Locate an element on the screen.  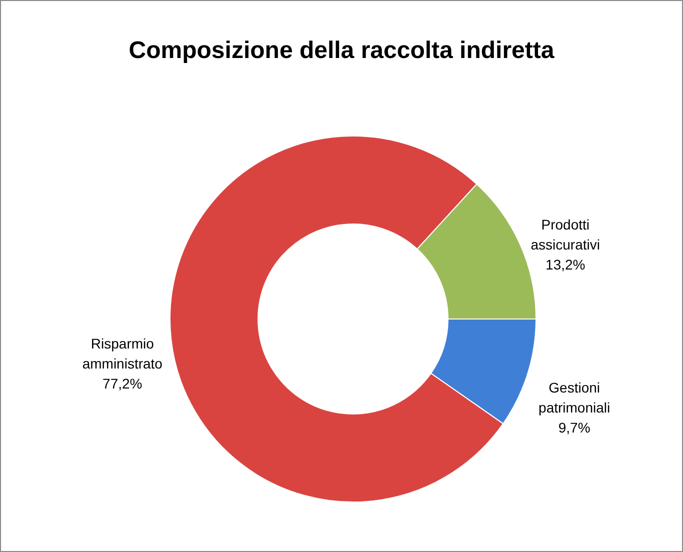
chart-title: Composizione della raccolta indiretta is located at coordinates (341, 50).